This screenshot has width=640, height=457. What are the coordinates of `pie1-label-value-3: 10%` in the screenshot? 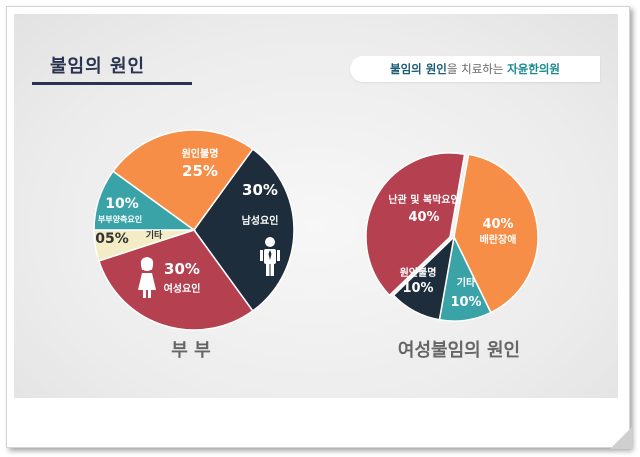 It's located at (122, 204).